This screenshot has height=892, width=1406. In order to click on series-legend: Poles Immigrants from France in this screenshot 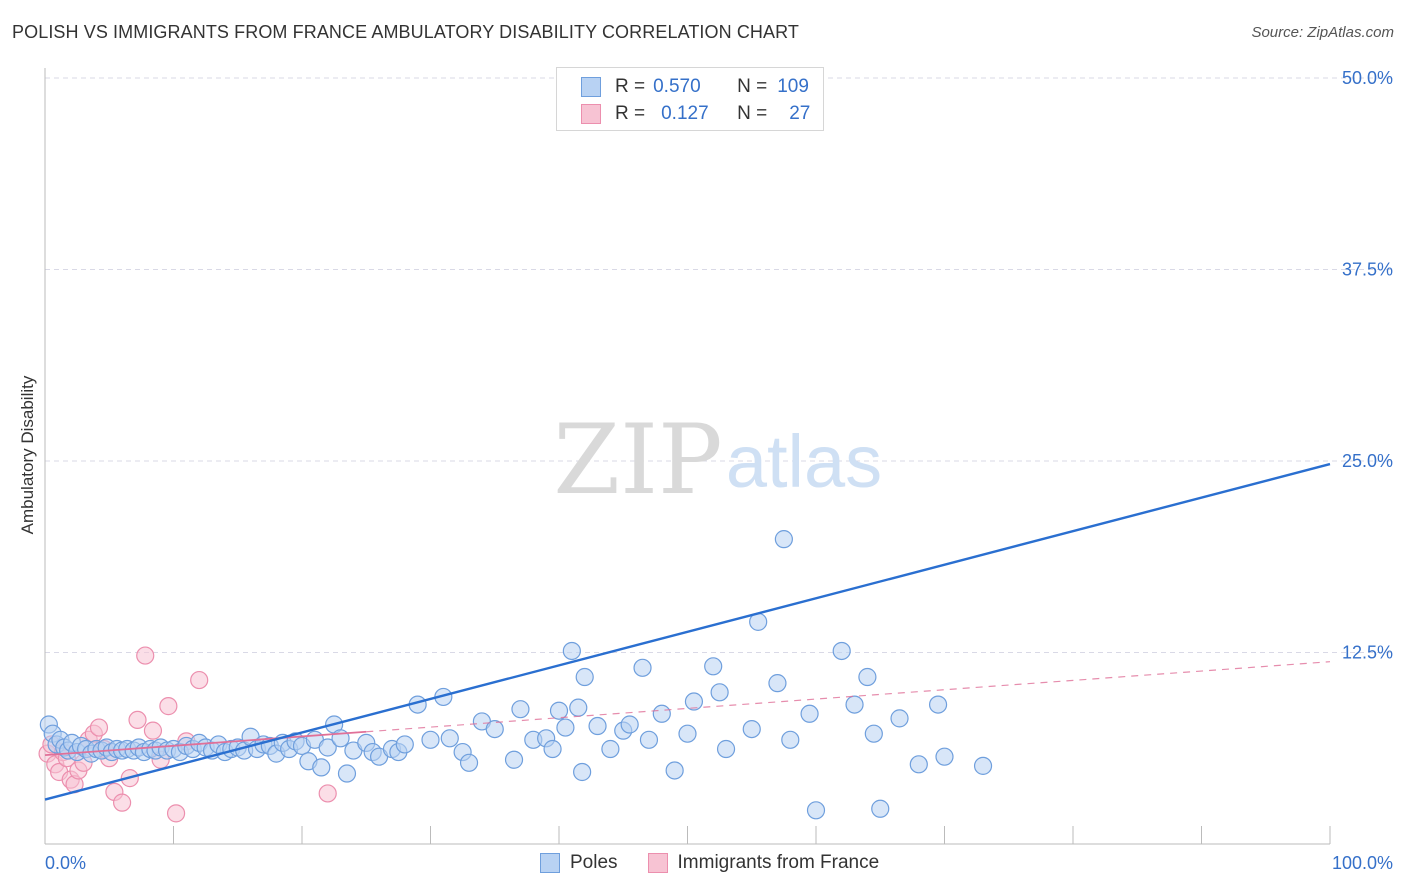, I will do `click(709, 863)`.